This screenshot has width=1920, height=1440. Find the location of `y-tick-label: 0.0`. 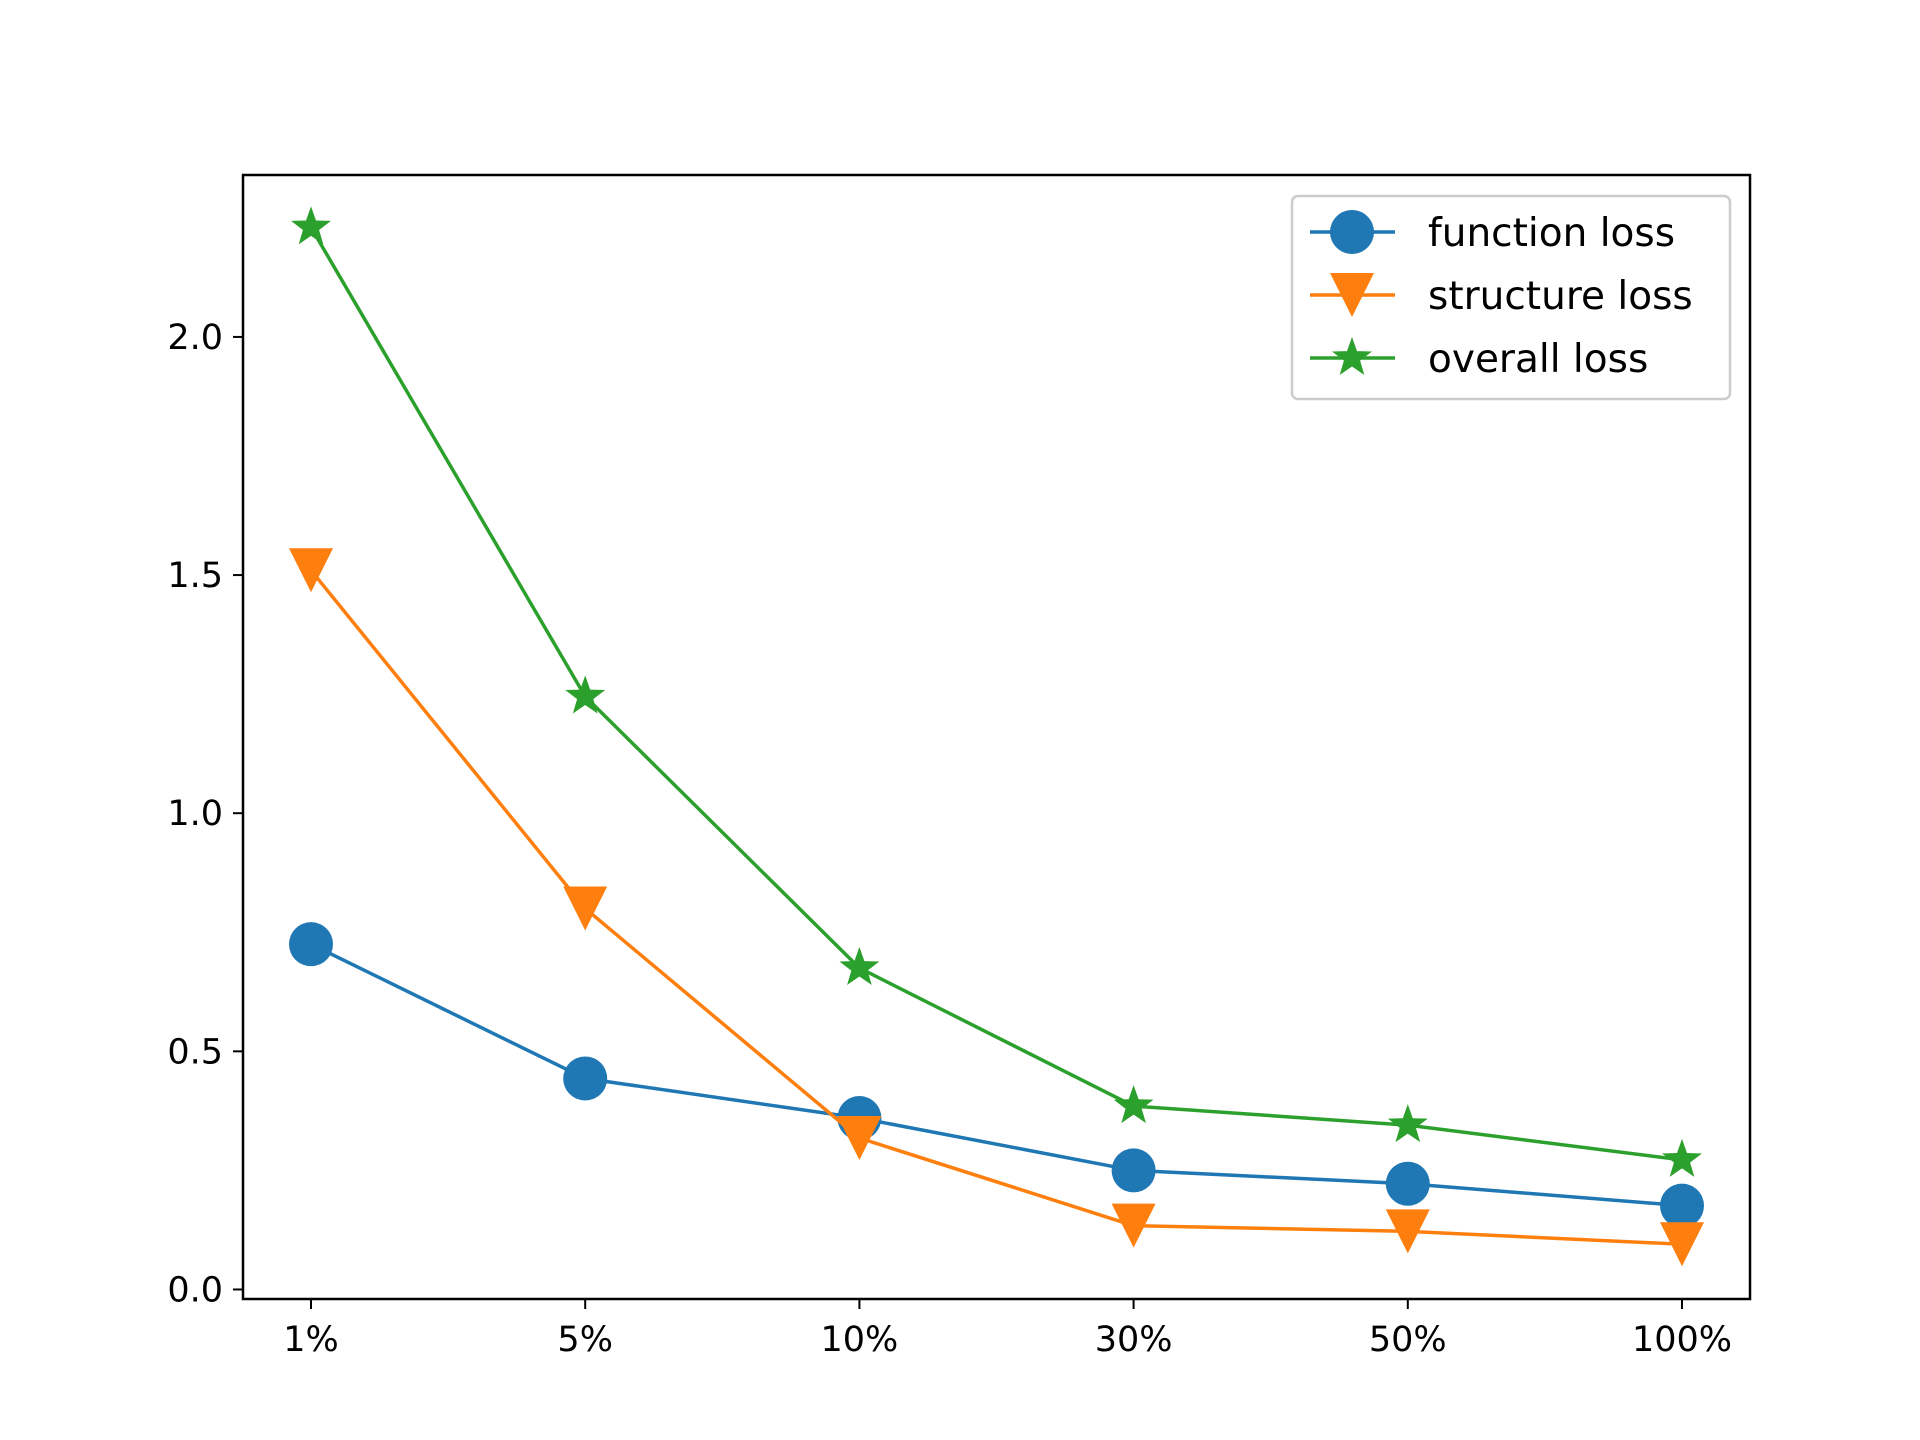

y-tick-label: 0.0 is located at coordinates (195, 1290).